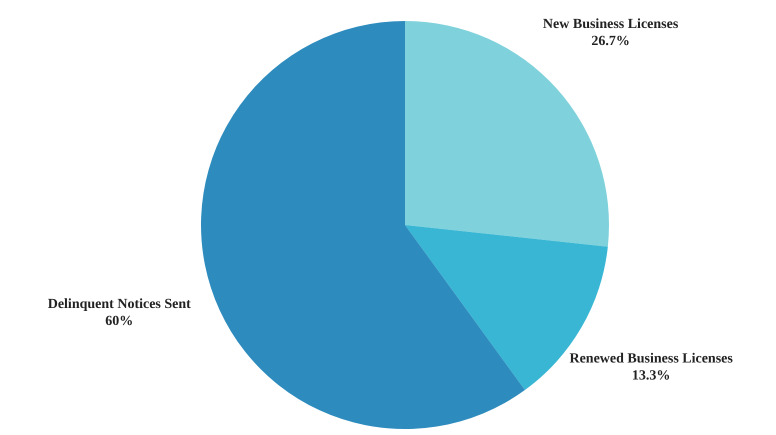  Describe the element at coordinates (610, 24) in the screenshot. I see `slice-label: New Business Licenses` at that location.